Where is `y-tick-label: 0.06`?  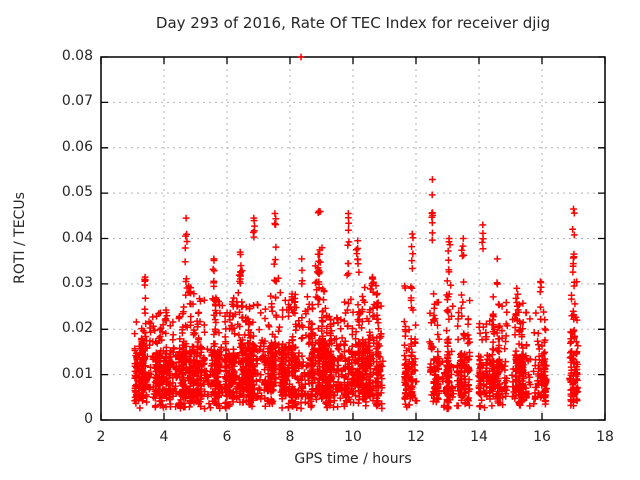 y-tick-label: 0.06 is located at coordinates (77, 146).